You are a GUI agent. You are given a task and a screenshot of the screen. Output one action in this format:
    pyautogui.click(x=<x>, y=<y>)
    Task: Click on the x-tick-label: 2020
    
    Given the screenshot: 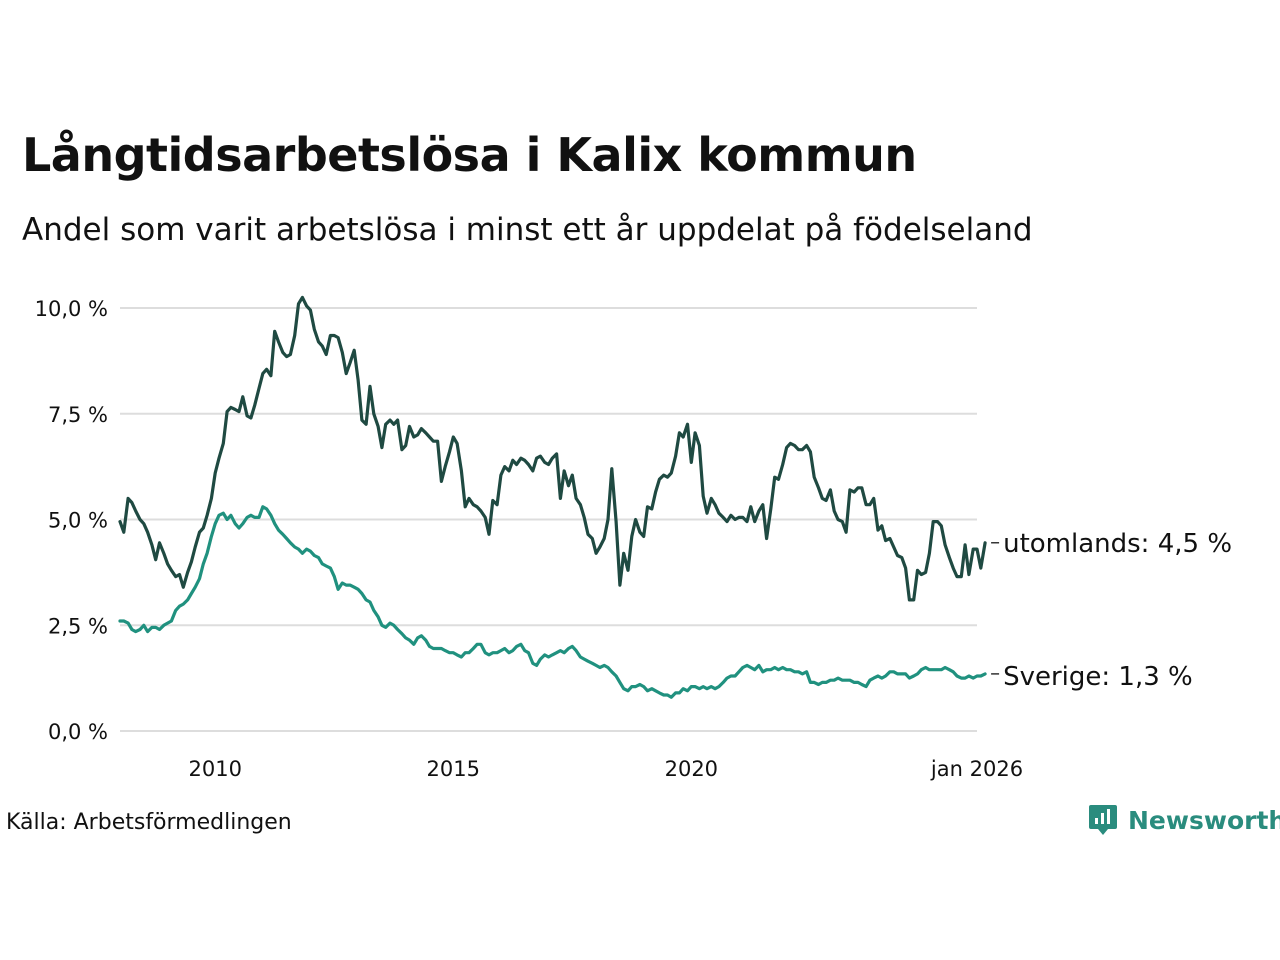 What is the action you would take?
    pyautogui.click(x=691, y=769)
    